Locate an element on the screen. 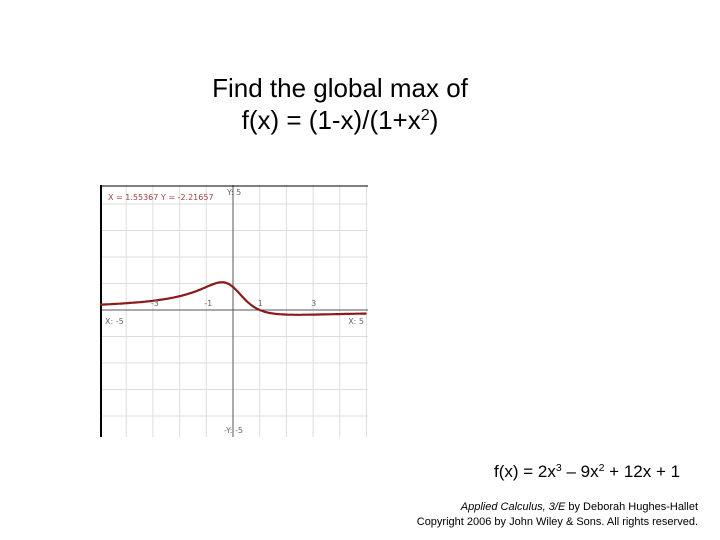  curve is located at coordinates (233, 298).